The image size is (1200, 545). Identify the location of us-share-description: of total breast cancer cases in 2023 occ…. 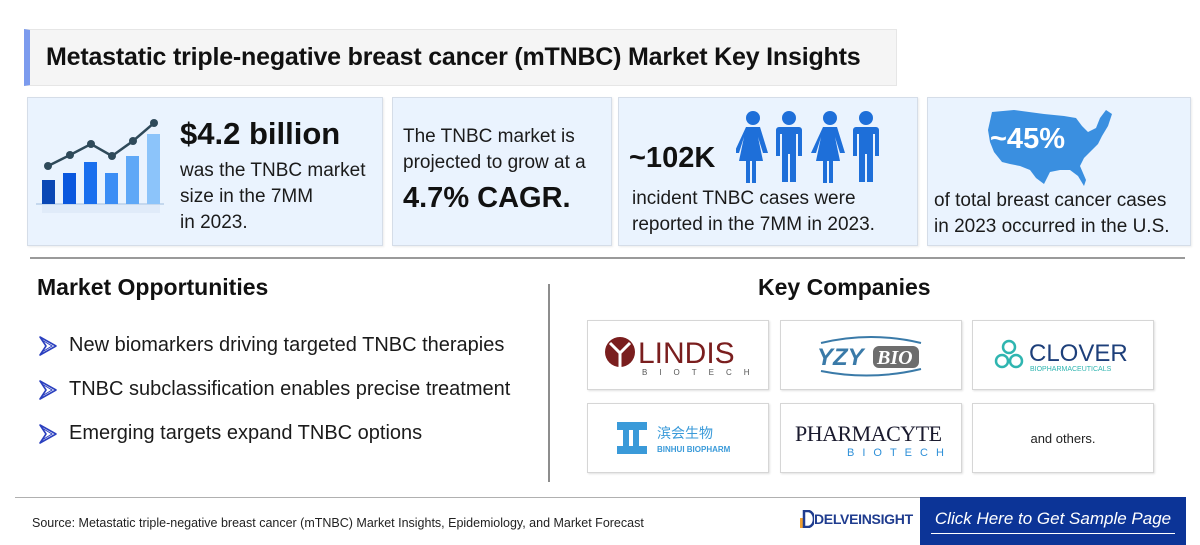
(1052, 213).